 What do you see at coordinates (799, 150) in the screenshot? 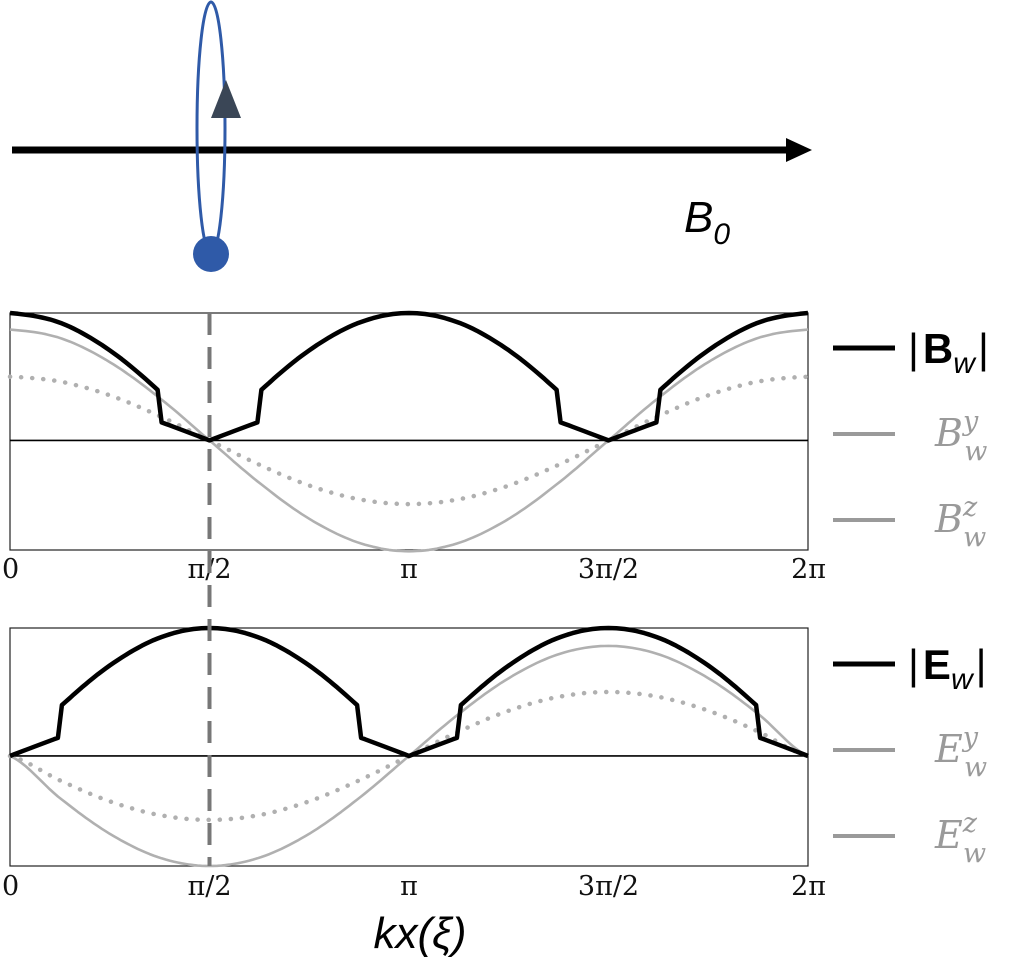
I see `field-arrow-head` at bounding box center [799, 150].